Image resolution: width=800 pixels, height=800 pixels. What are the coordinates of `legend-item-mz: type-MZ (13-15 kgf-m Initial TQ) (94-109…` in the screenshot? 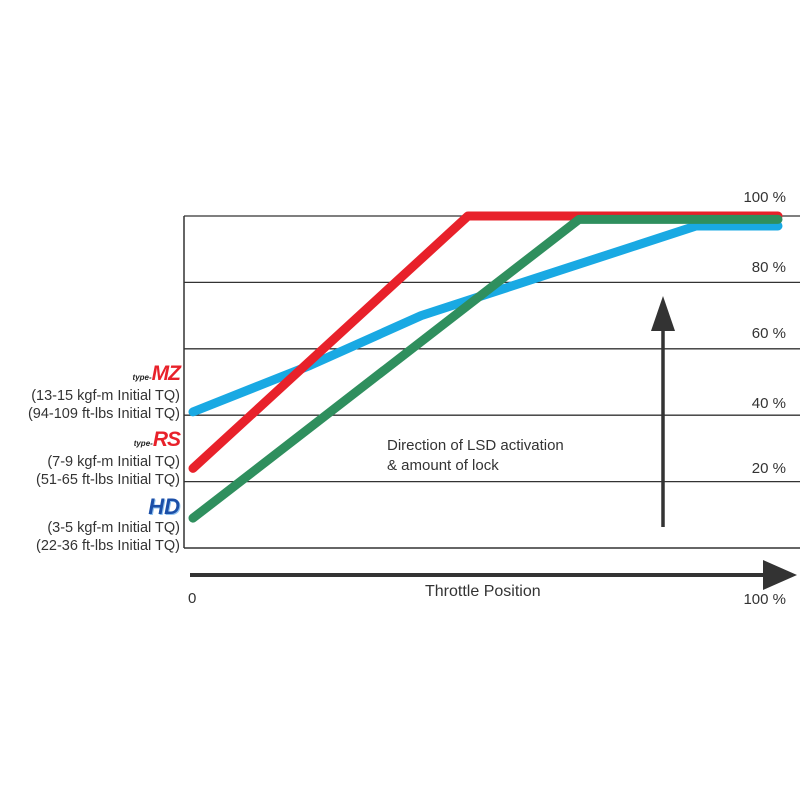 It's located at (104, 392).